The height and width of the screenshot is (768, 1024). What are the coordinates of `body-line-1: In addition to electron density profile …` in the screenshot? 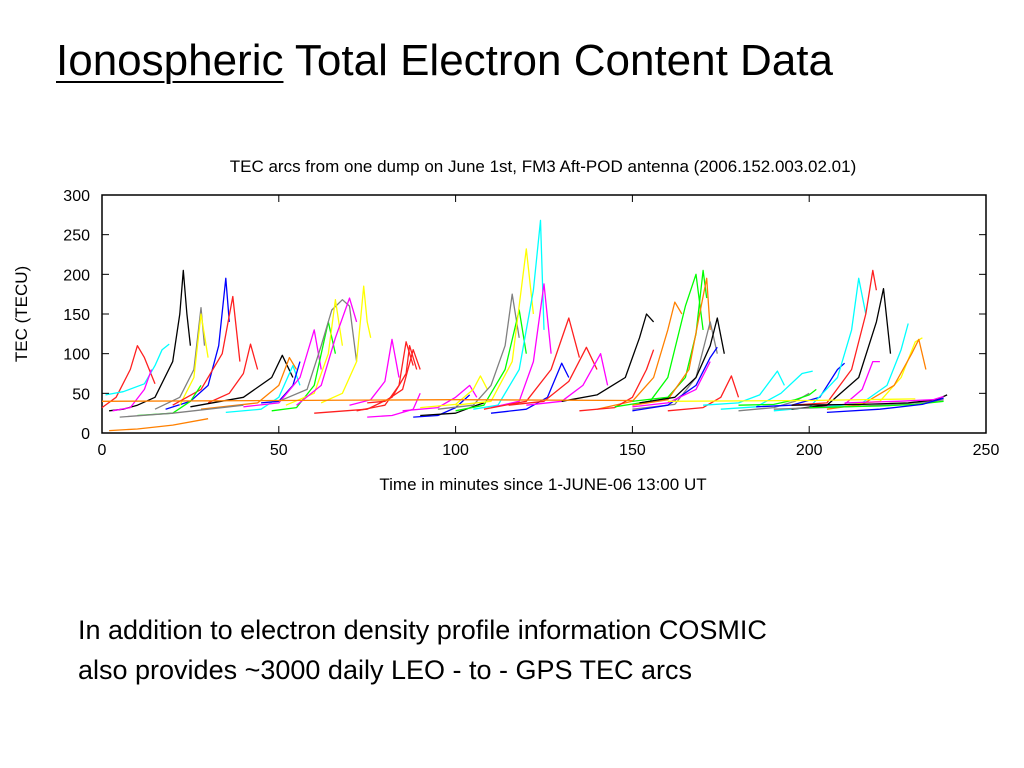 It's located at (422, 630).